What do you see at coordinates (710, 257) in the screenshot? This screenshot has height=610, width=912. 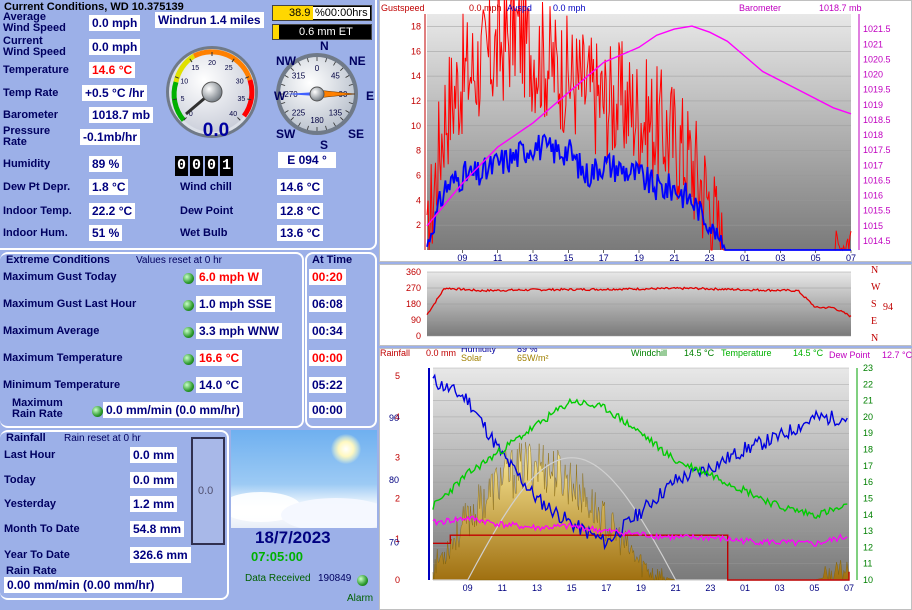 I see `x-tick-label: 23` at bounding box center [710, 257].